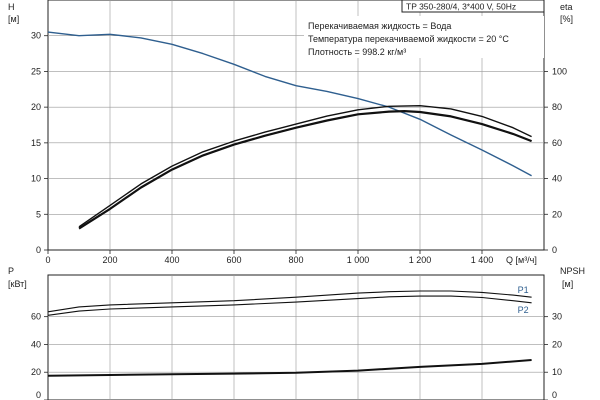 The height and width of the screenshot is (400, 600). What do you see at coordinates (559, 71) in the screenshot?
I see `y2-tick-label: 100` at bounding box center [559, 71].